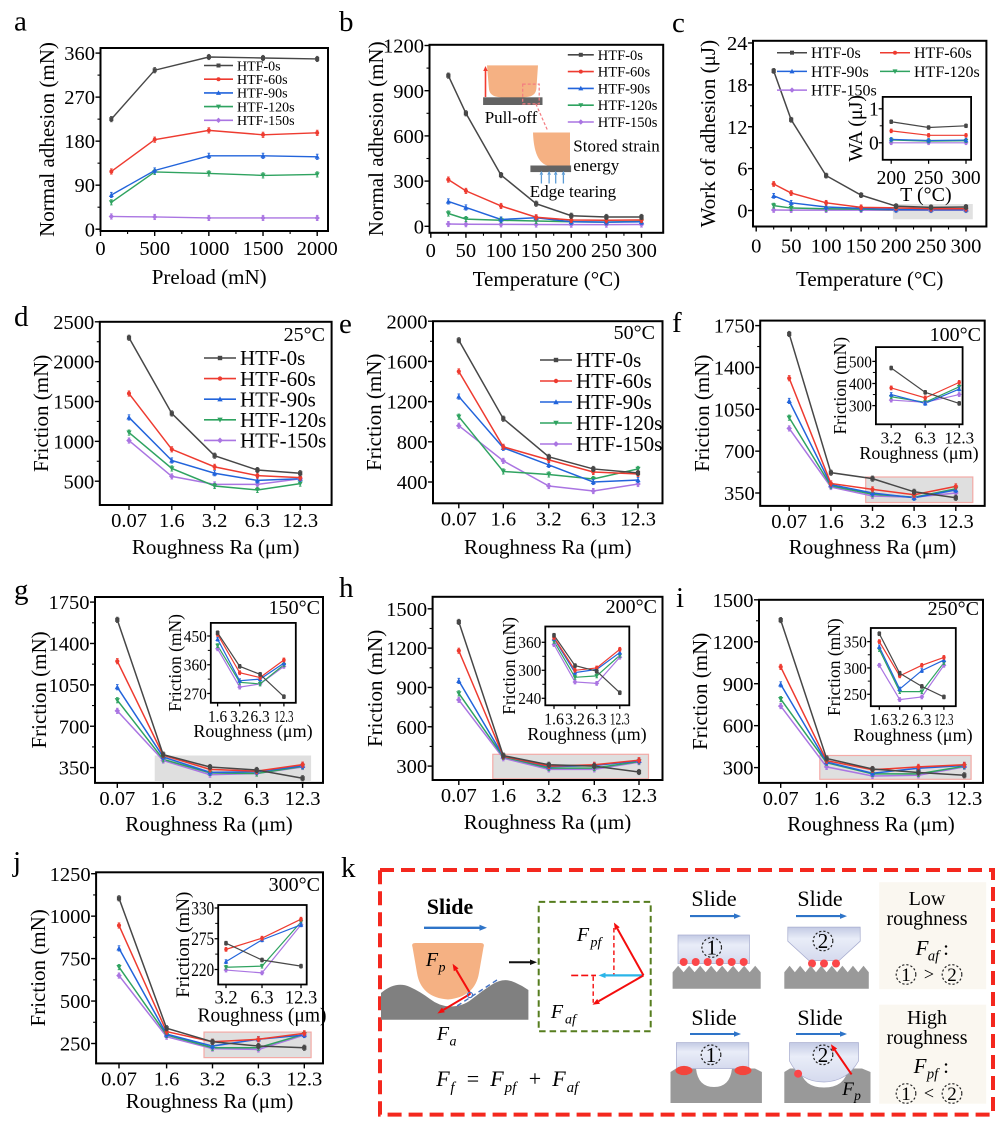  Describe the element at coordinates (734, 369) in the screenshot. I see `svg-text: 1400` at that location.